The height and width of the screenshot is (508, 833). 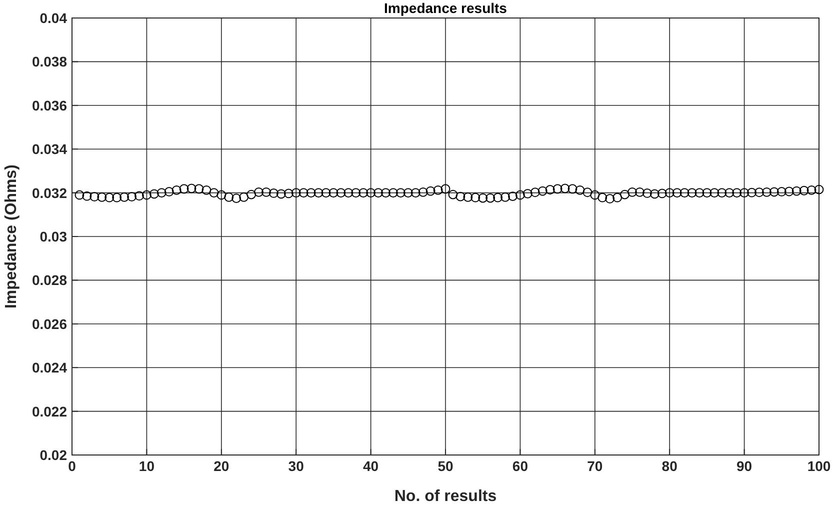 What do you see at coordinates (520, 466) in the screenshot?
I see `x-tick-label: 60` at bounding box center [520, 466].